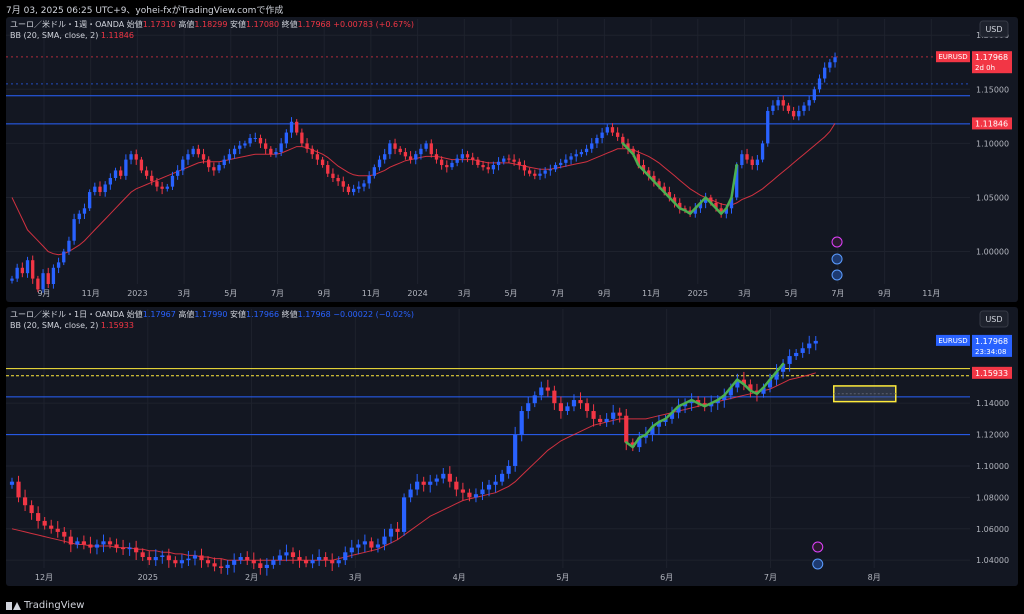 The width and height of the screenshot is (1024, 614). What do you see at coordinates (373, 24) in the screenshot?
I see `ohlc-change: +0.00783 (+0.67%)` at bounding box center [373, 24].